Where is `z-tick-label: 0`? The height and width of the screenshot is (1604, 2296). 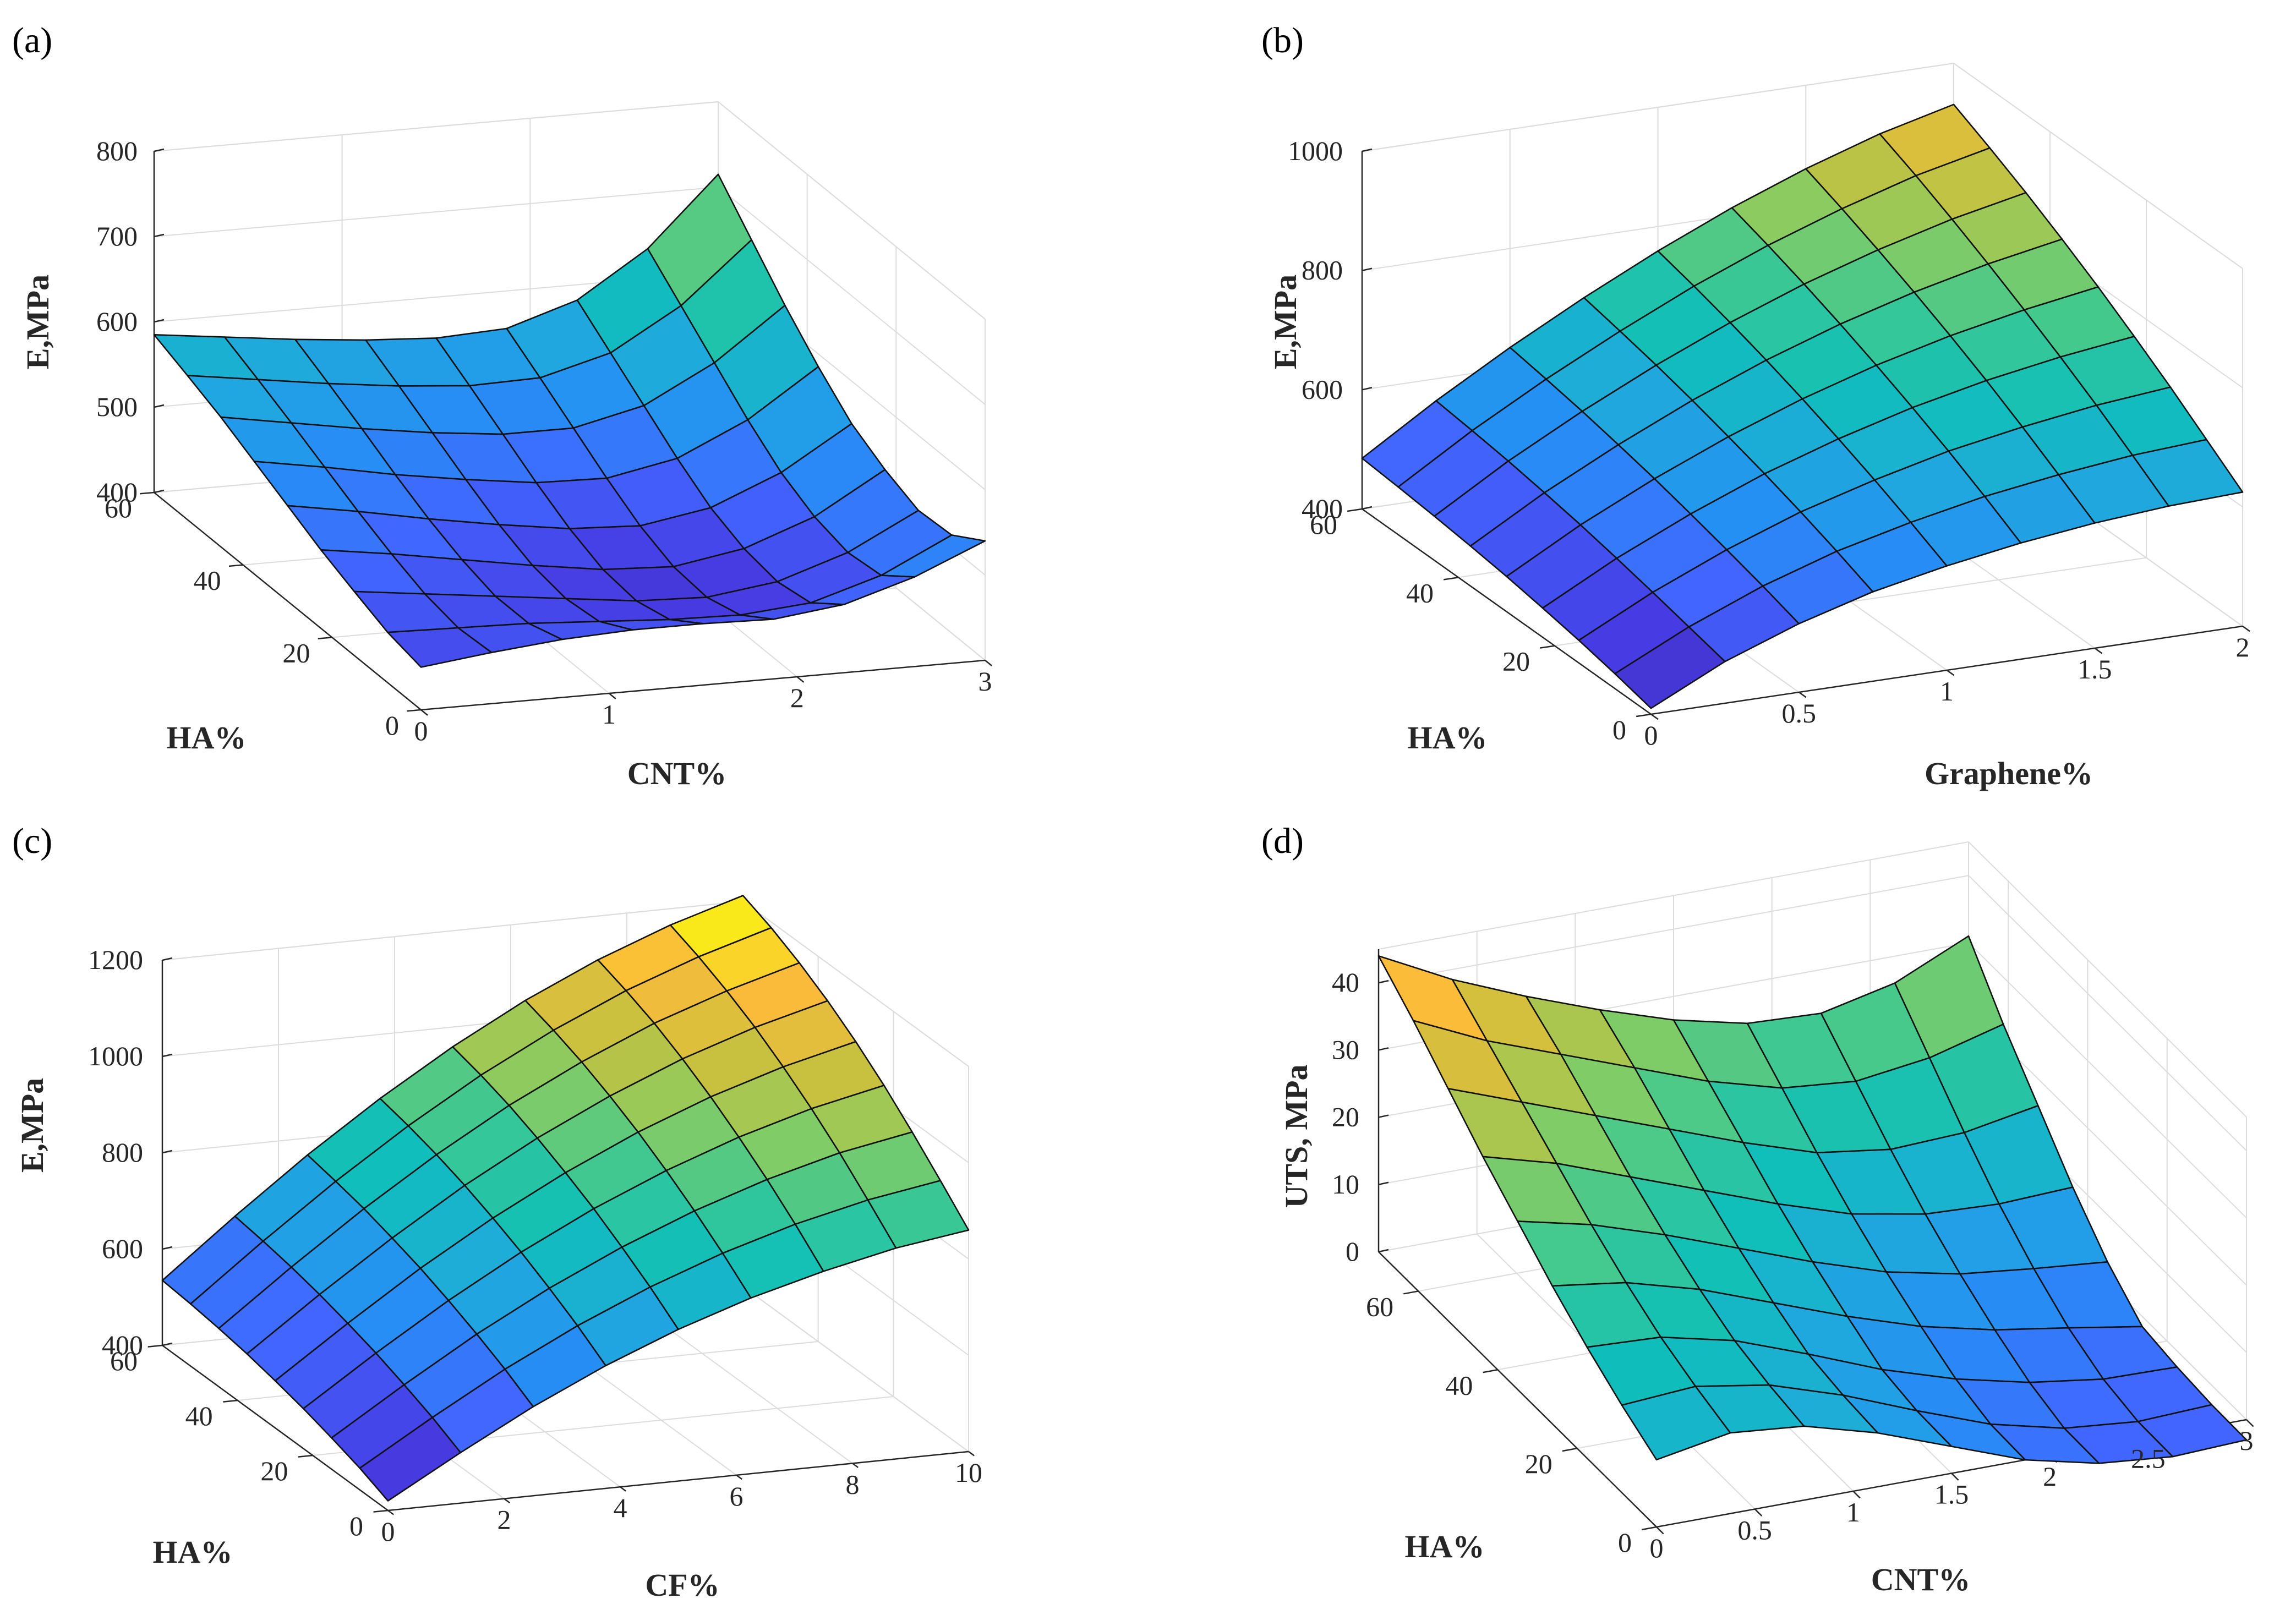 z-tick-label: 0 is located at coordinates (1352, 1251).